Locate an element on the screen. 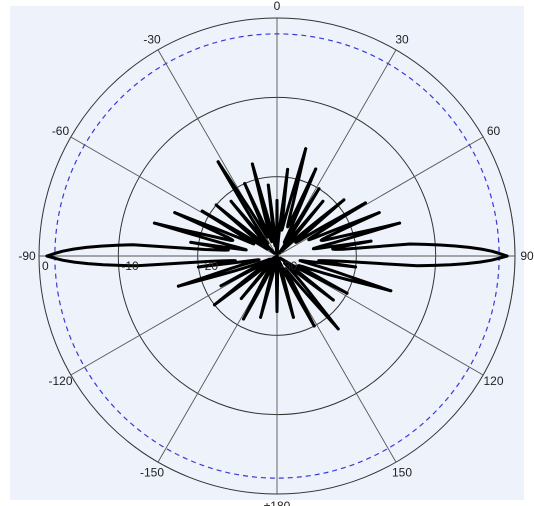  angle-tick-label: ±180 is located at coordinates (277, 502).